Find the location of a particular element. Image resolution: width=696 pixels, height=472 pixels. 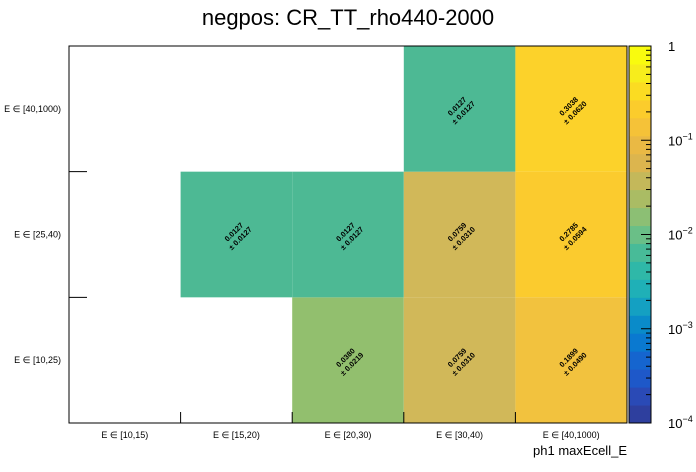

cell-value-label: 0.2785± 0.0594 is located at coordinates (572, 235).